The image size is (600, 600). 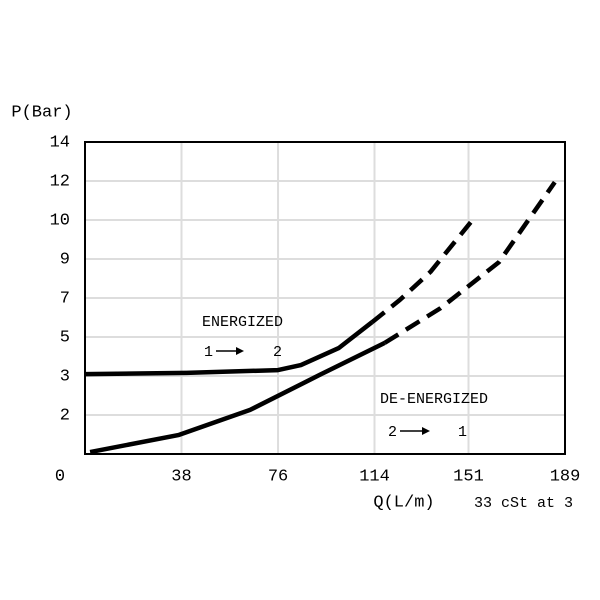 What do you see at coordinates (60, 181) in the screenshot?
I see `y-tick-label: 12` at bounding box center [60, 181].